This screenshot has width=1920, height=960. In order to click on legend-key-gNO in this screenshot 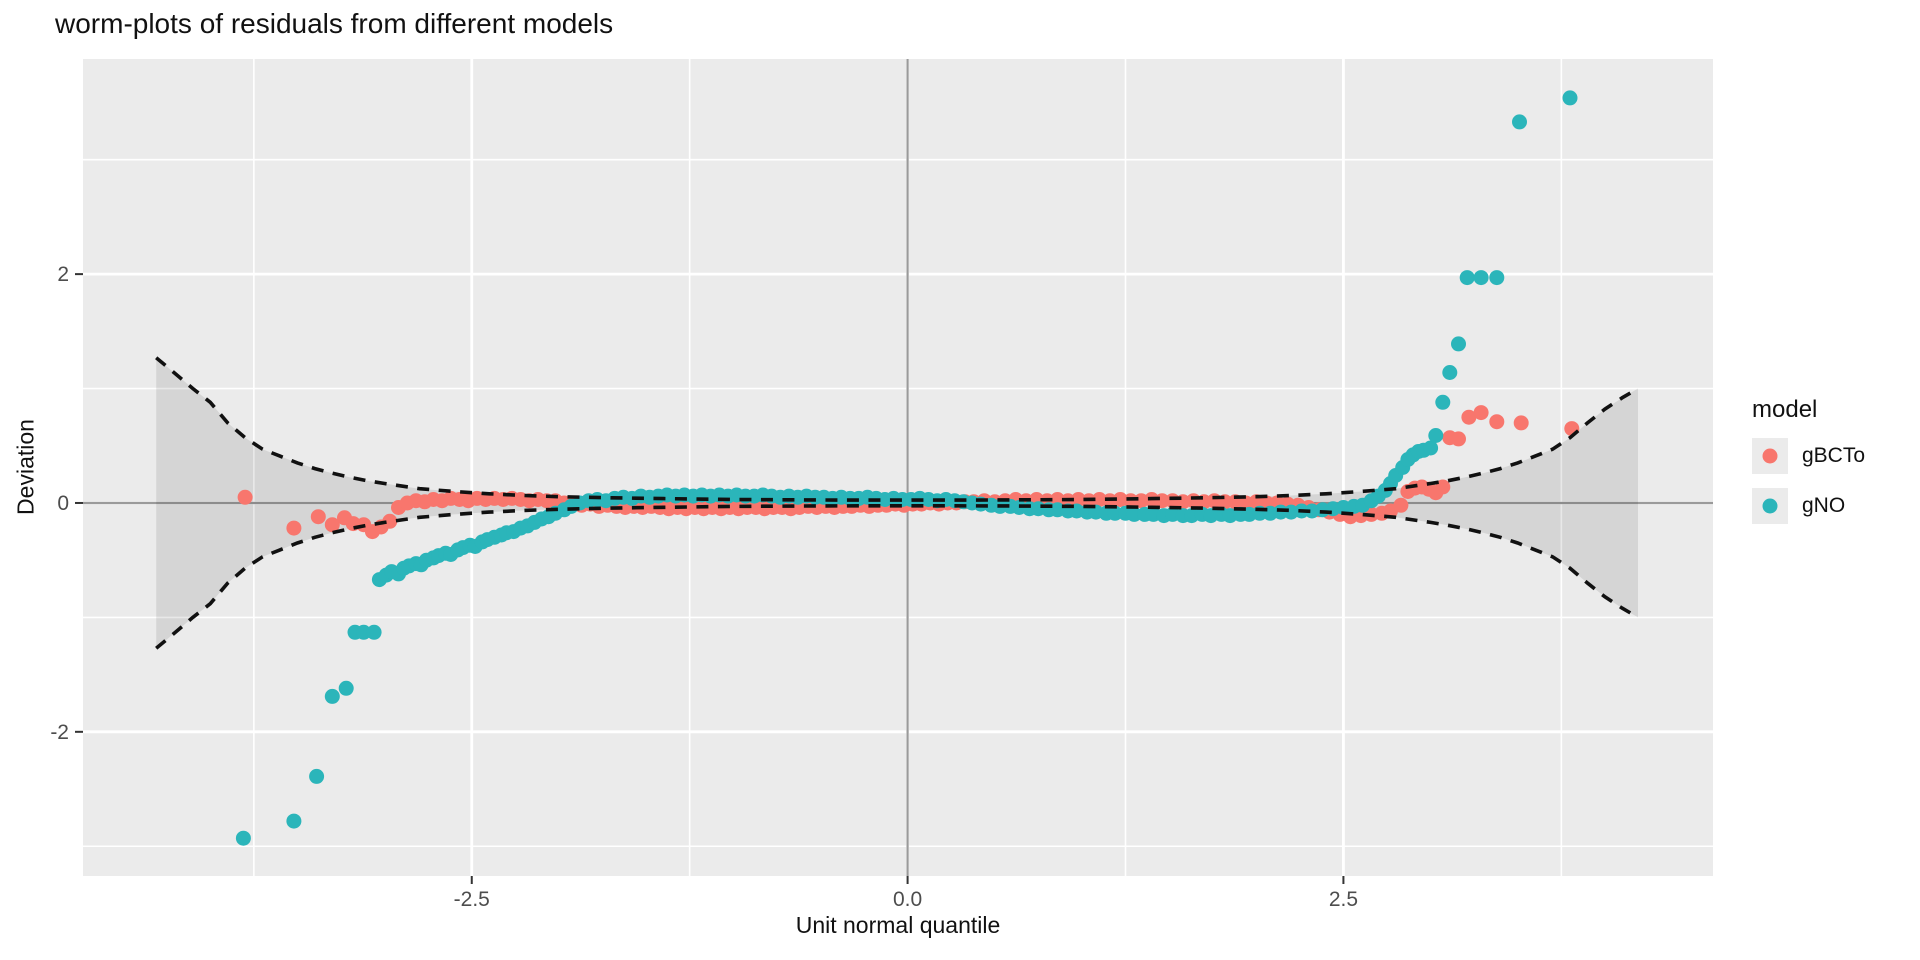, I will do `click(1770, 506)`.